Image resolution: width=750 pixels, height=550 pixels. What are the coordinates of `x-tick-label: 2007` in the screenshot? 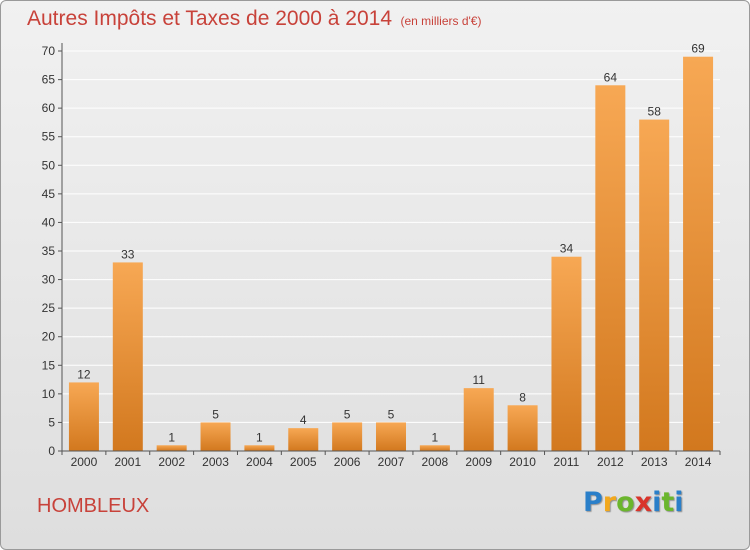 It's located at (391, 462).